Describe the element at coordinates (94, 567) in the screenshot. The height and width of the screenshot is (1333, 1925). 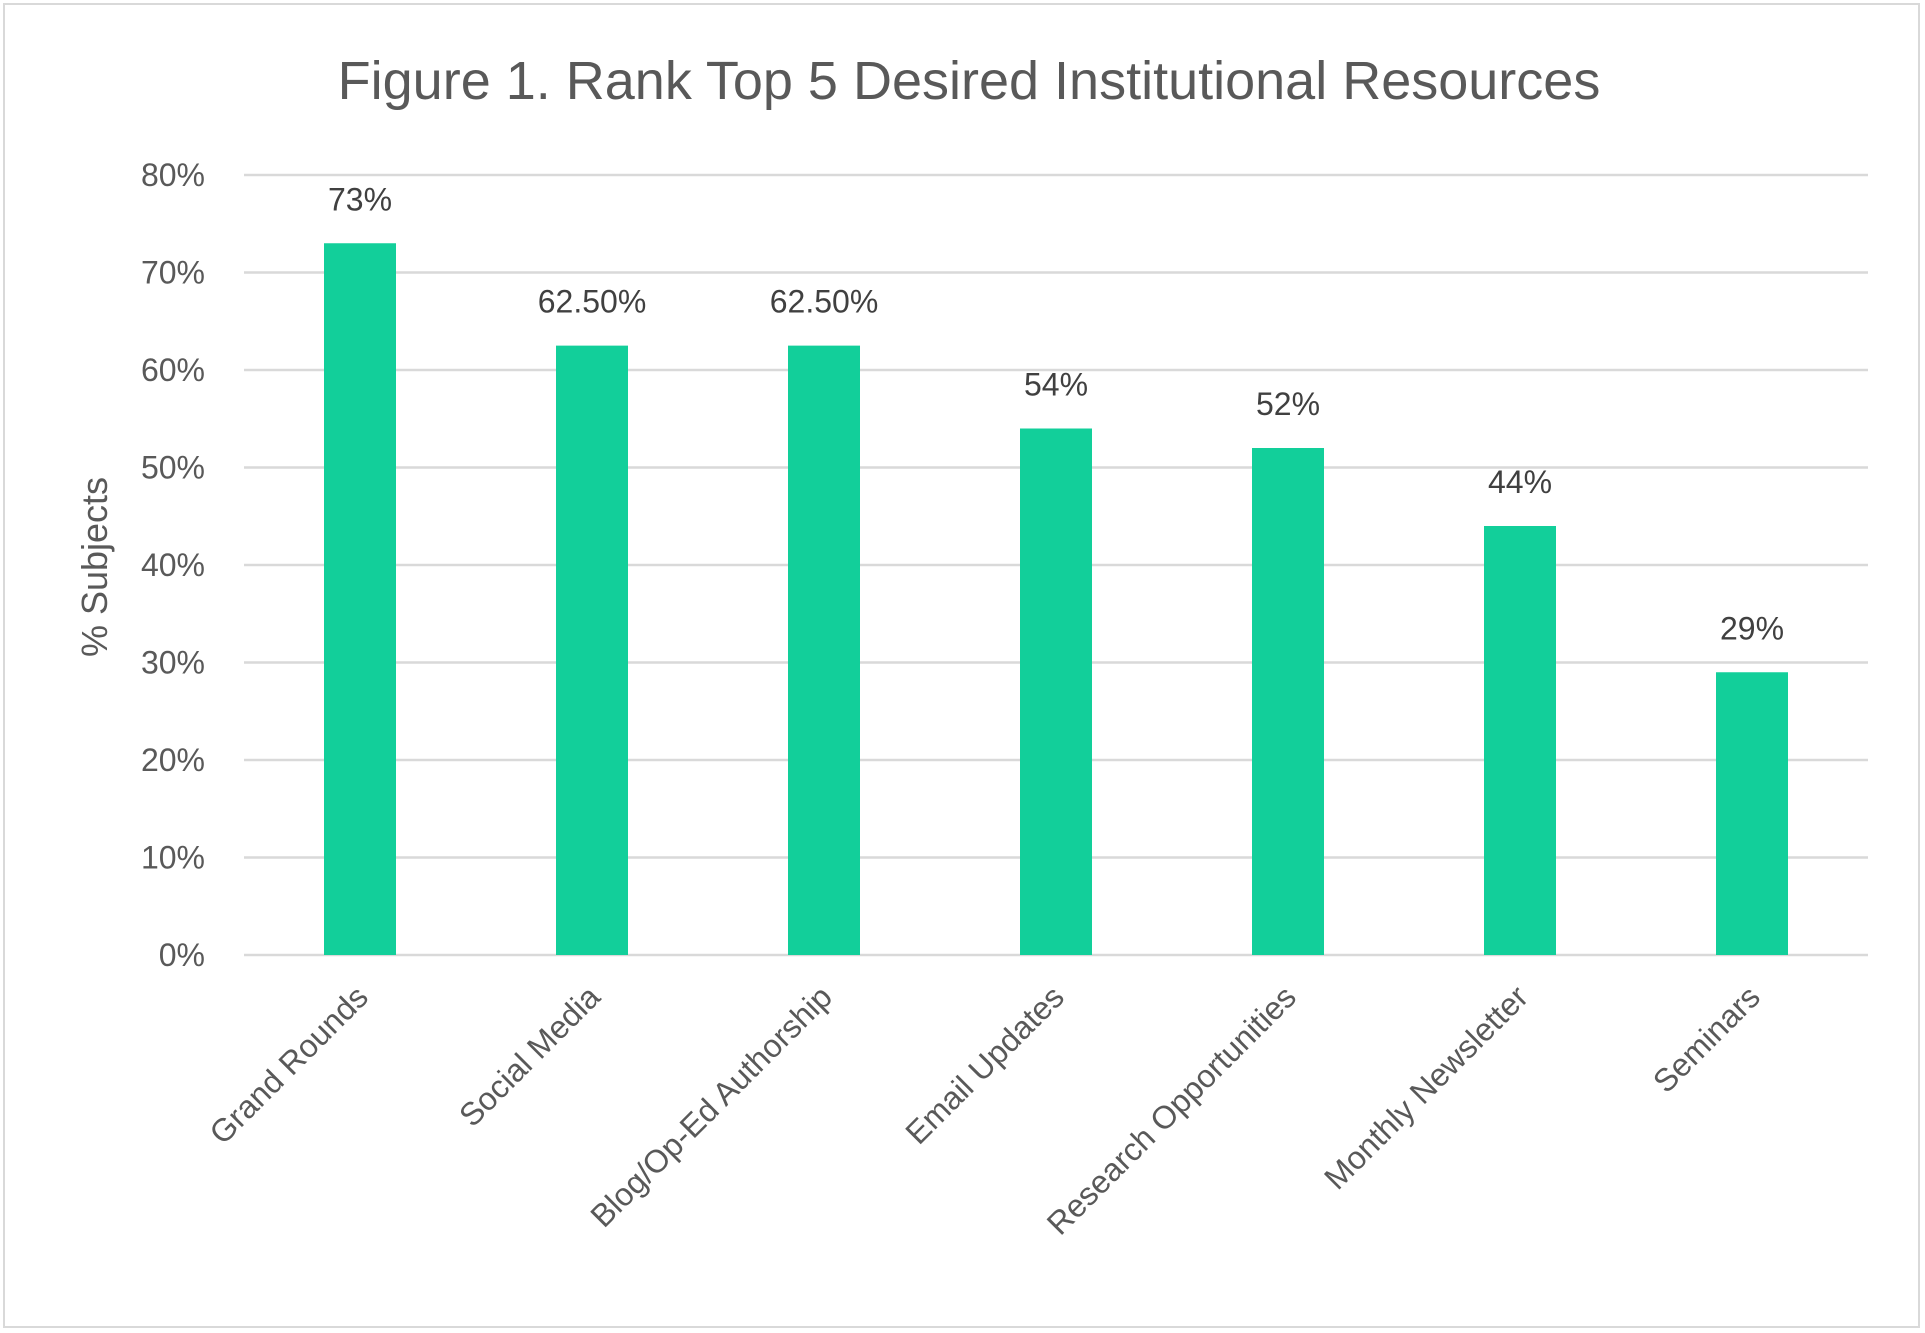
I see `y-axis-title: % Subjects` at that location.